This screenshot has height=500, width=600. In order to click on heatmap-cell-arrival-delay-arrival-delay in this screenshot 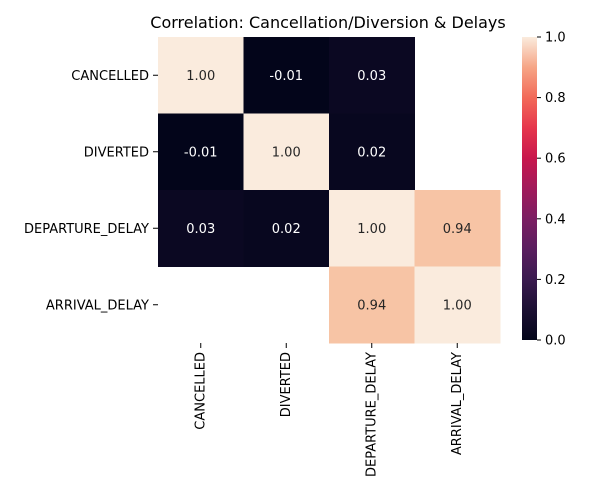, I will do `click(457, 305)`.